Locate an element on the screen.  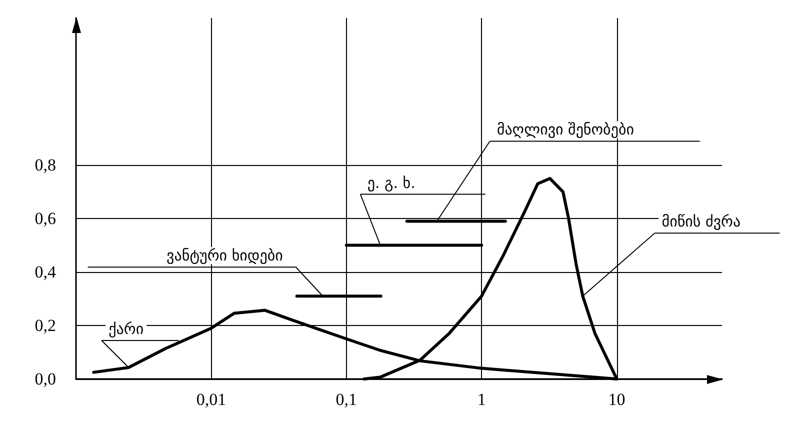
y-tick-label: 0,6 is located at coordinates (45, 218).